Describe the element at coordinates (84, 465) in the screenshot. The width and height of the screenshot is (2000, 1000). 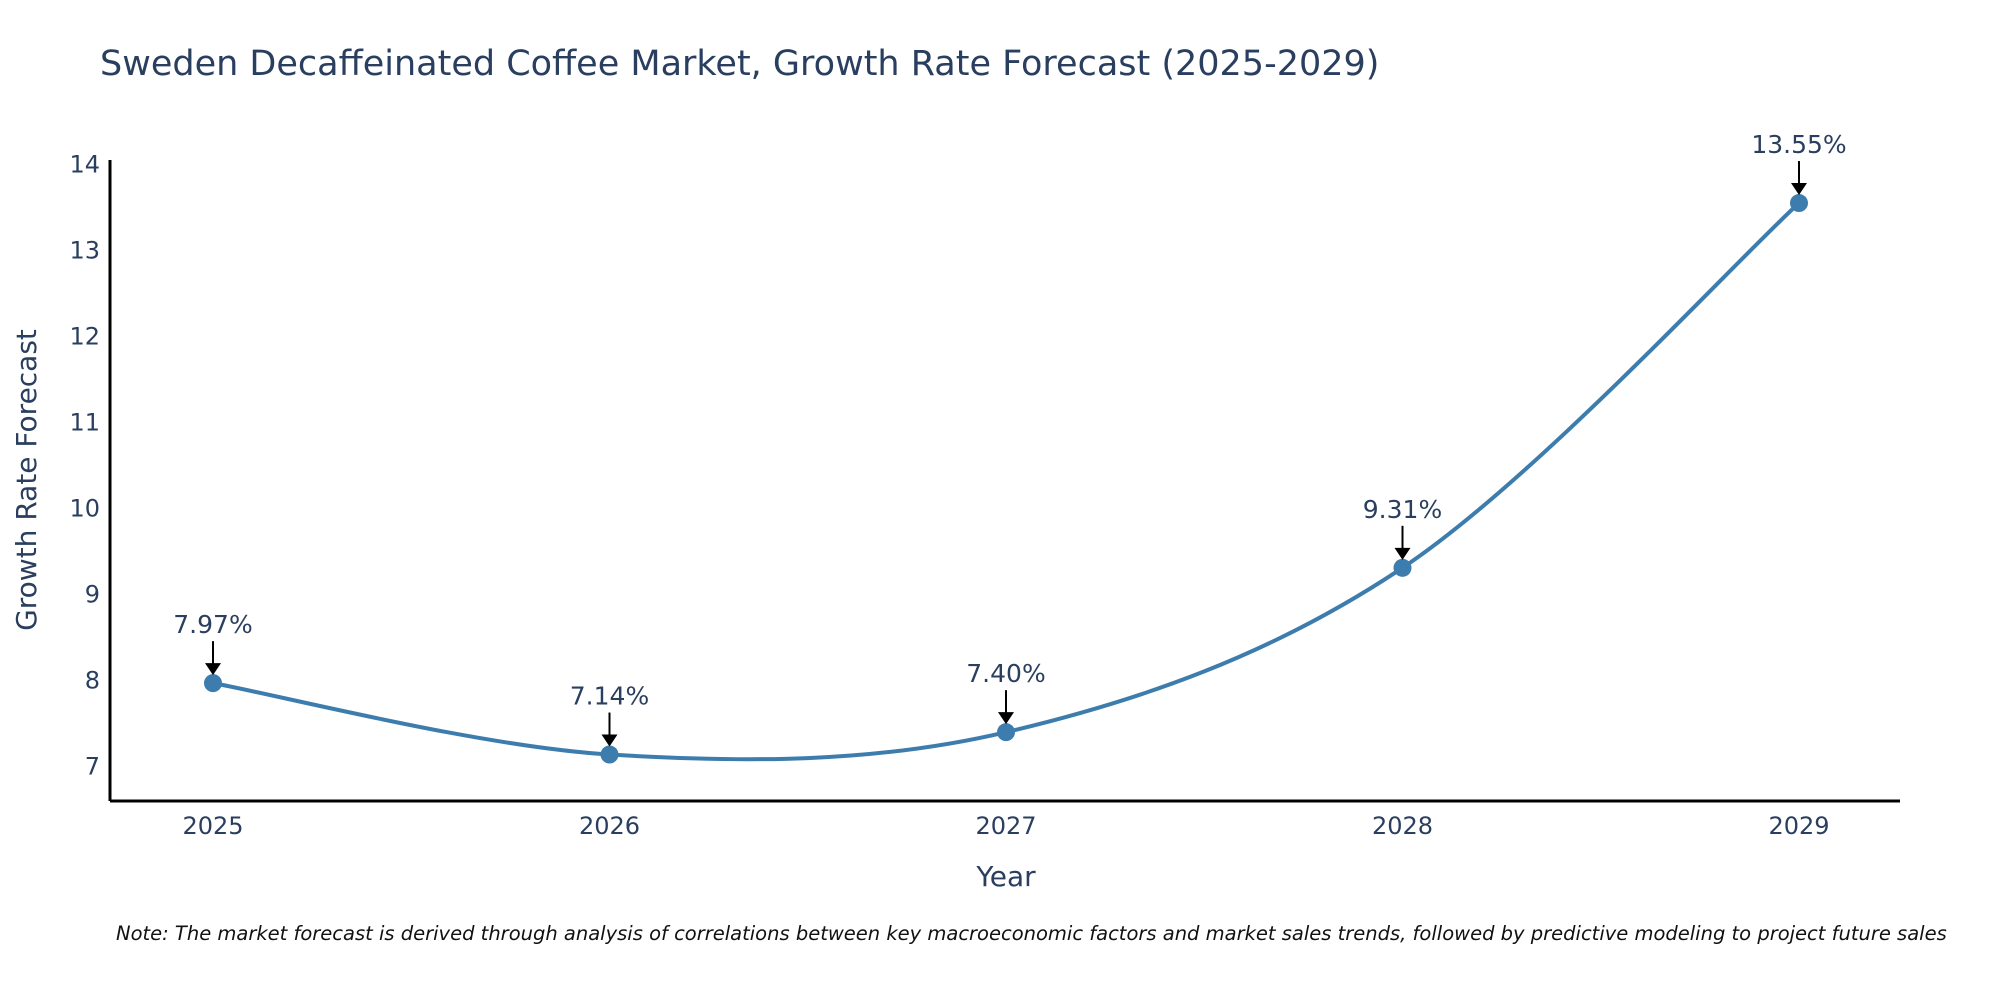
I see `y-axis-ticks: 7 8 9 10 11 12 13 14` at that location.